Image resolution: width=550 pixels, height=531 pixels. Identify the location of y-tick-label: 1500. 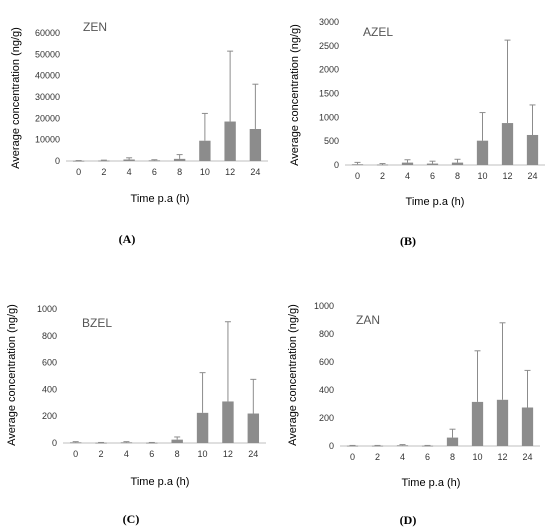
(329, 94).